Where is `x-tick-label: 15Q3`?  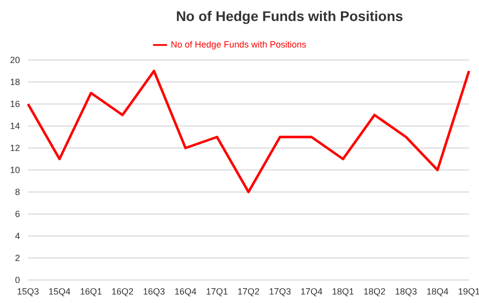 x-tick-label: 15Q3 is located at coordinates (28, 291).